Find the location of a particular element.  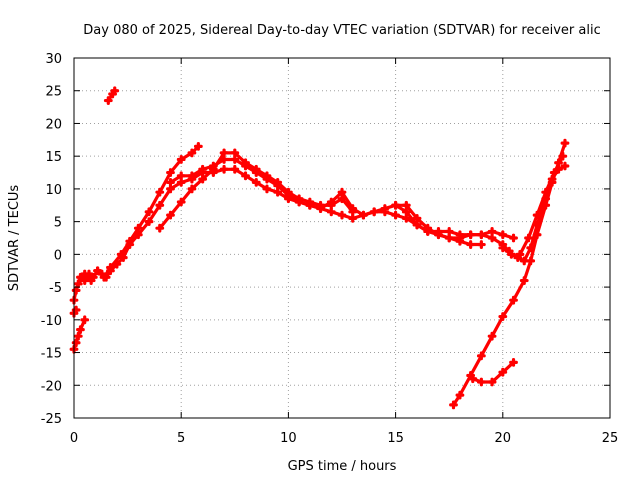

x-tick-label: 15 is located at coordinates (395, 438).